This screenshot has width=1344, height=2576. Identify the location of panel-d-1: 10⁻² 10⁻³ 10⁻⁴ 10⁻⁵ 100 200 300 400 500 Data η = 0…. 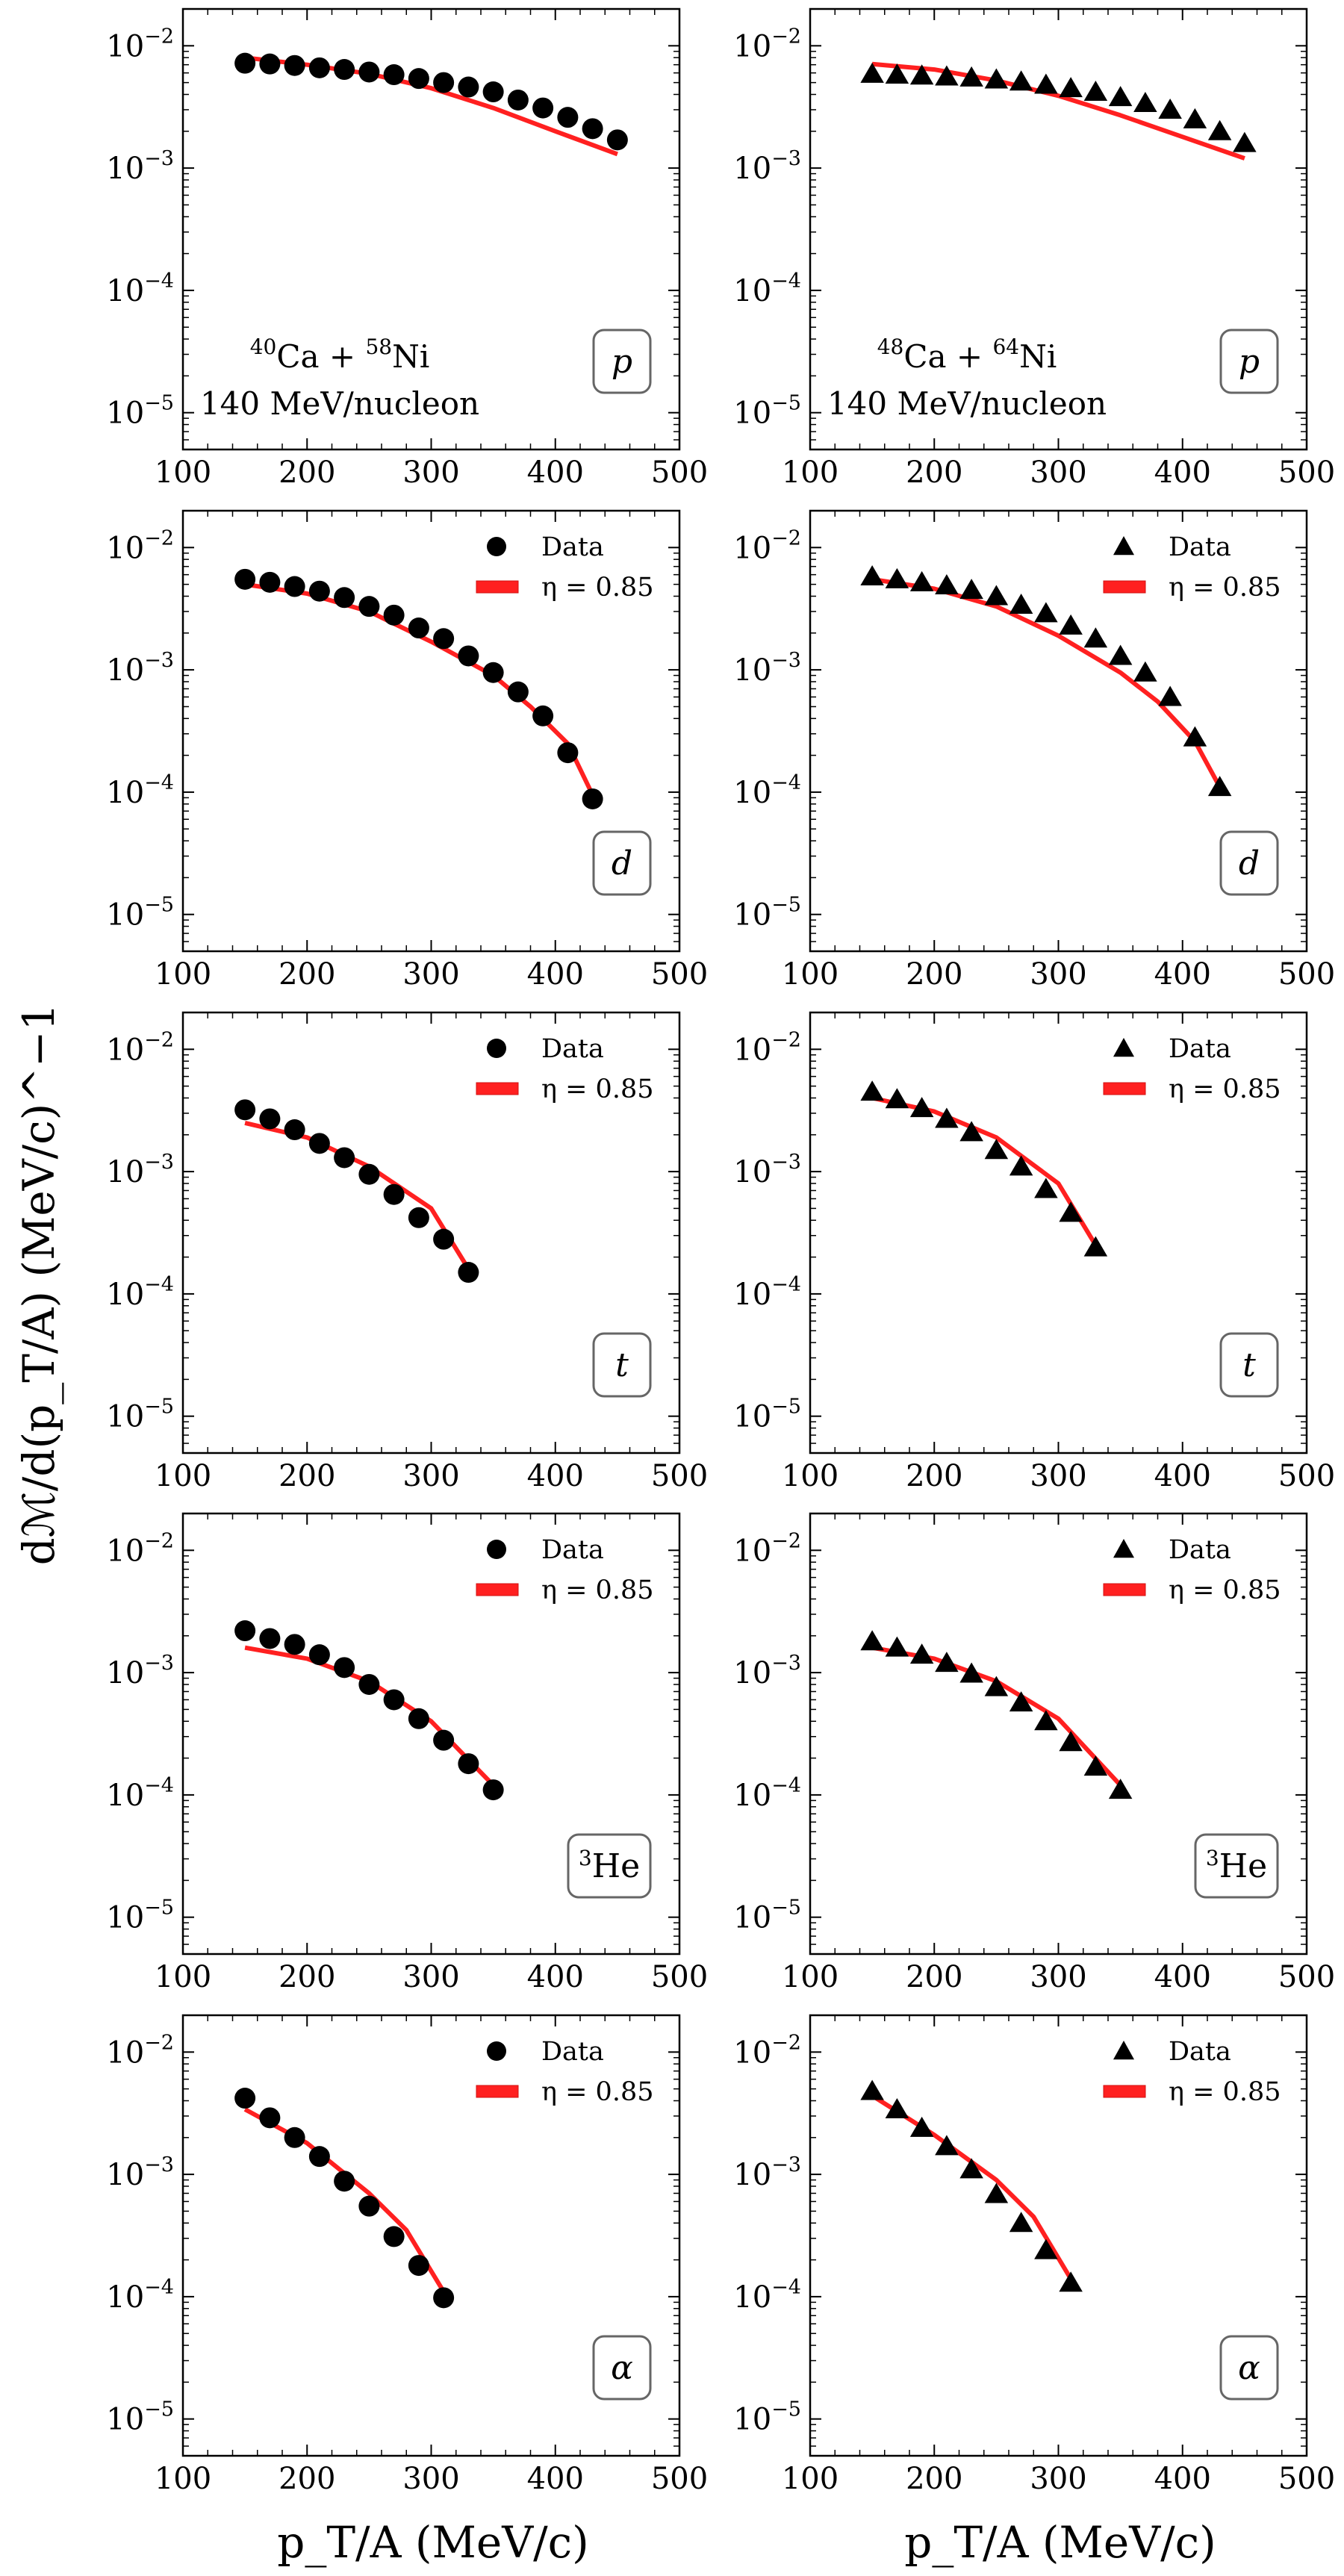
(1034, 750).